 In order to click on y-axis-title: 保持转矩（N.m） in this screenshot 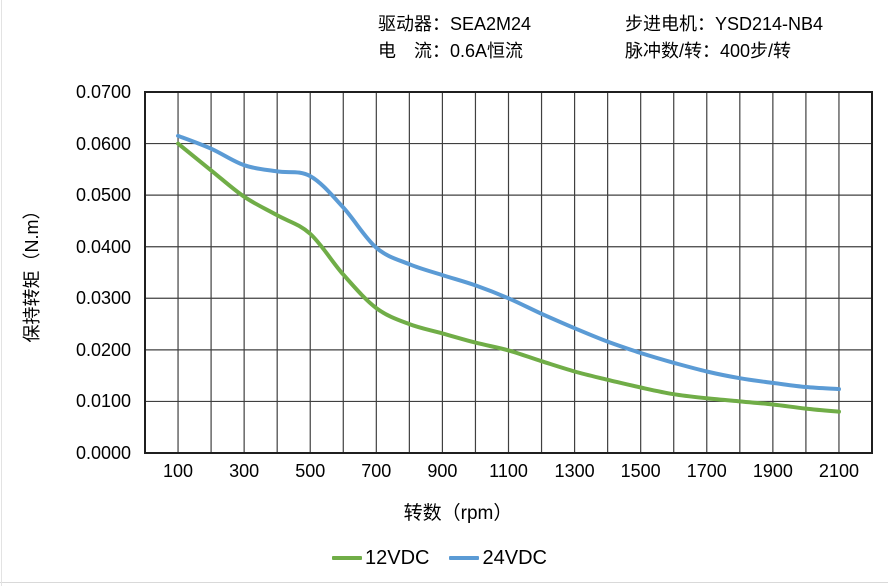, I will do `click(32, 272)`.